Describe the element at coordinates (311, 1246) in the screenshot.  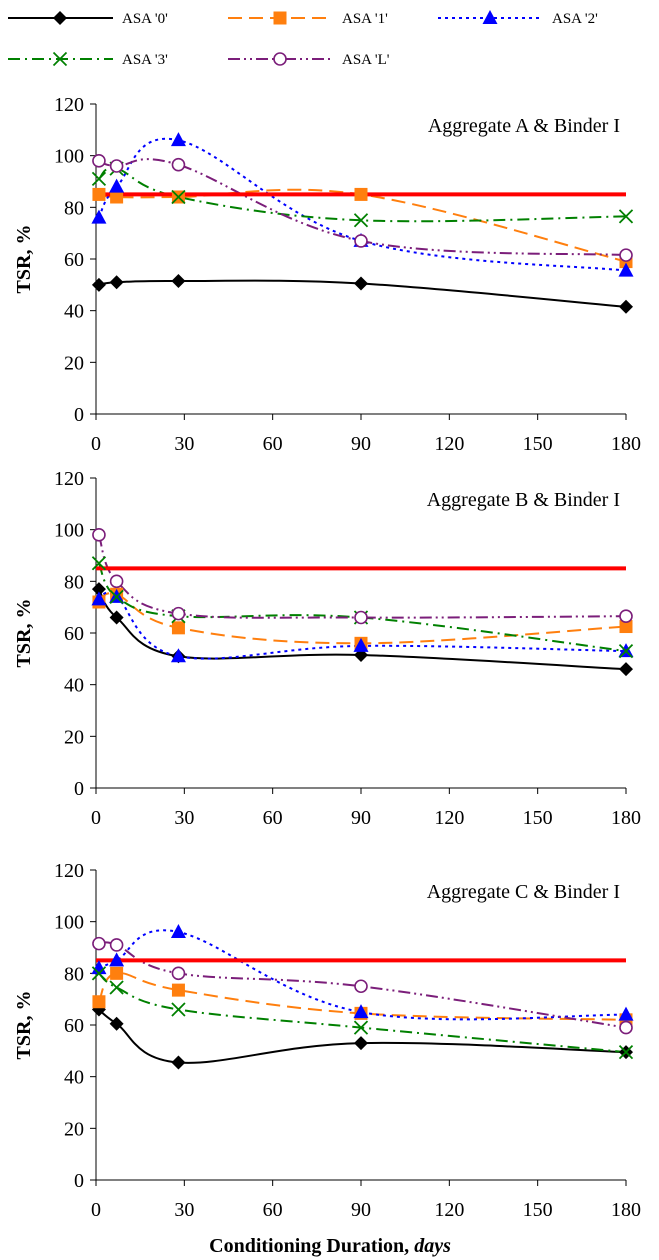
I see `x-axis-label-main: Conditioning Duration,` at that location.